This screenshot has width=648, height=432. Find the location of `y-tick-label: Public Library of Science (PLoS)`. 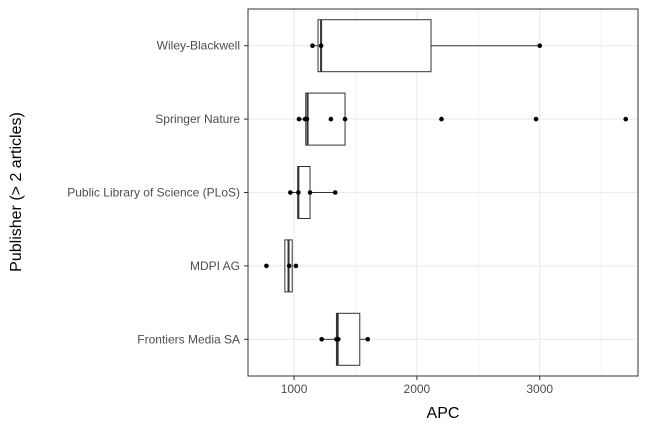

y-tick-label: Public Library of Science (PLoS) is located at coordinates (153, 193).